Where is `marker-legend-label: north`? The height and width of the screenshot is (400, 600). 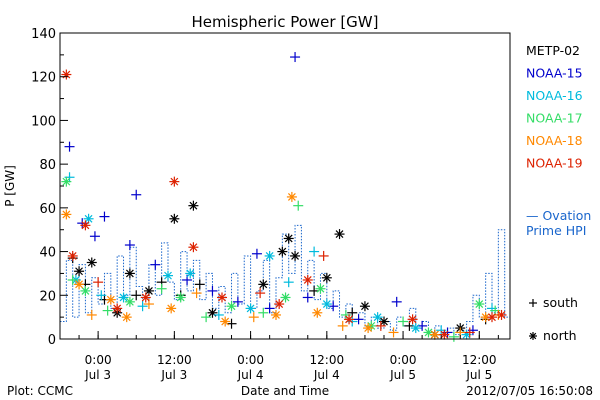
marker-legend-label: north is located at coordinates (560, 335).